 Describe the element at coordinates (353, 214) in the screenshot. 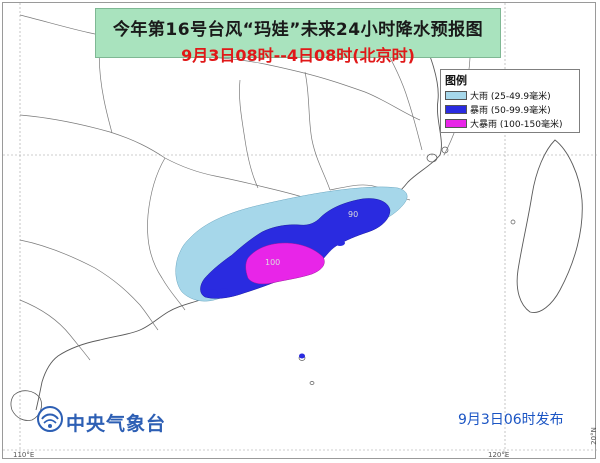

I see `contour-label: 90` at that location.